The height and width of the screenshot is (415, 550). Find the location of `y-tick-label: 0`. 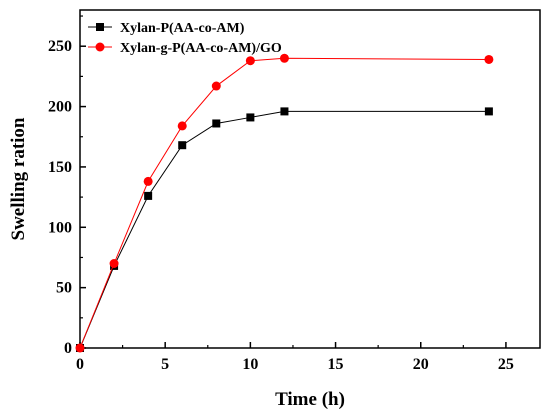

y-tick-label: 0 is located at coordinates (68, 348).